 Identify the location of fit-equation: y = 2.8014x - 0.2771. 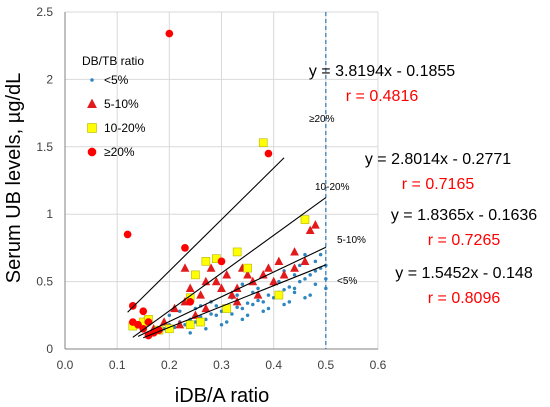
(438, 159).